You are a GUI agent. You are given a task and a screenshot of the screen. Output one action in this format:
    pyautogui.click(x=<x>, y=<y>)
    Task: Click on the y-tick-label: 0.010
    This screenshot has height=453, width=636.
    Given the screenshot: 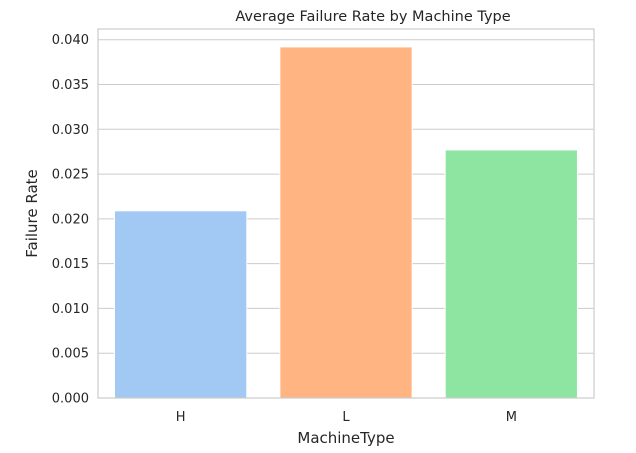 What is the action you would take?
    pyautogui.click(x=70, y=309)
    